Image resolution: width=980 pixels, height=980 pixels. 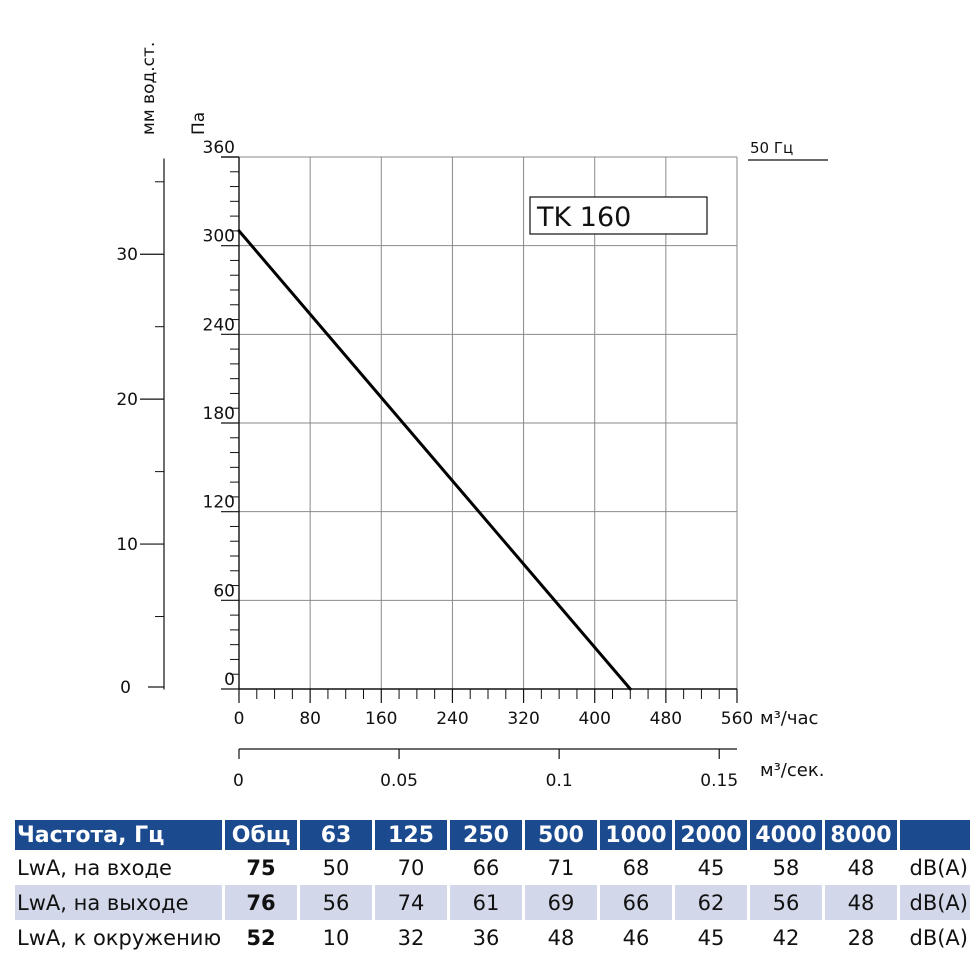 I want to click on x-axis-title-sec: м³/сек., so click(x=792, y=770).